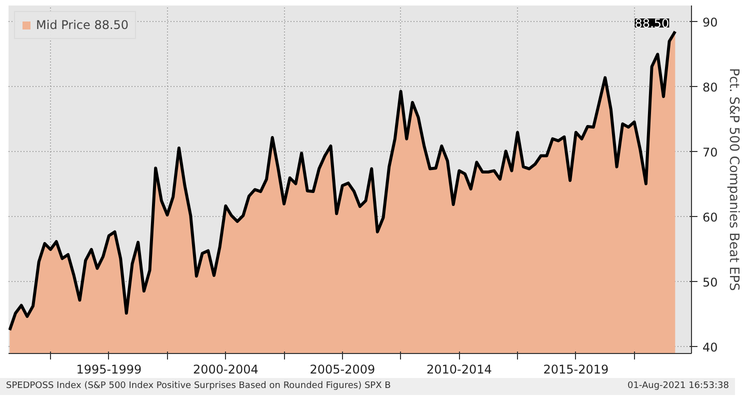 The width and height of the screenshot is (749, 402). Describe the element at coordinates (225, 369) in the screenshot. I see `x-tick-label: 2000-2004` at that location.